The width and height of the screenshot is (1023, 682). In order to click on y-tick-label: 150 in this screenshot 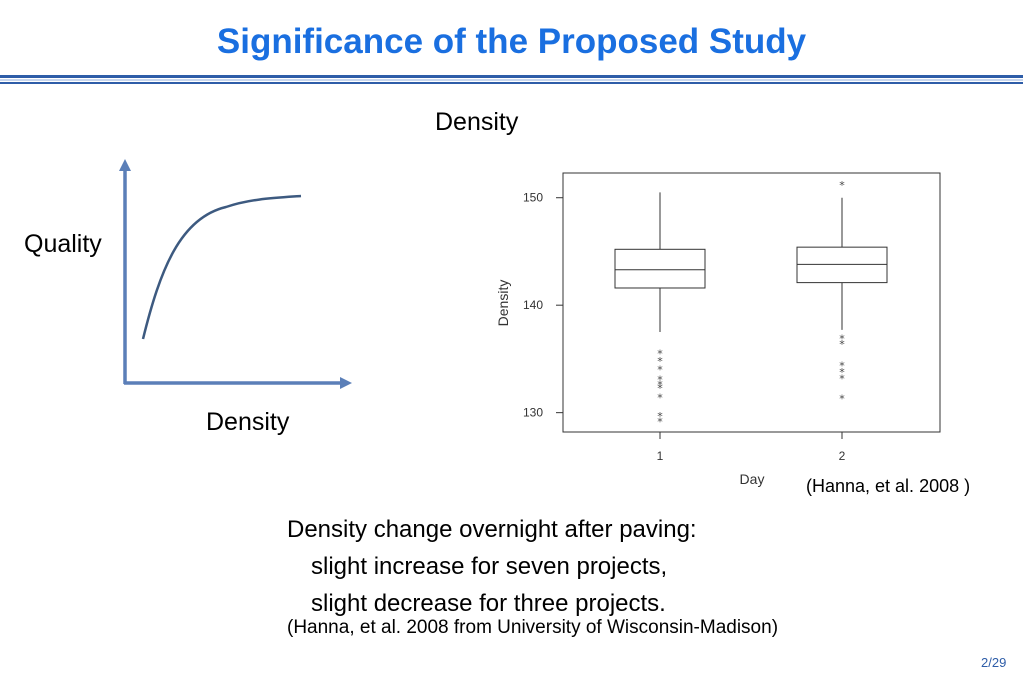, I will do `click(533, 198)`.